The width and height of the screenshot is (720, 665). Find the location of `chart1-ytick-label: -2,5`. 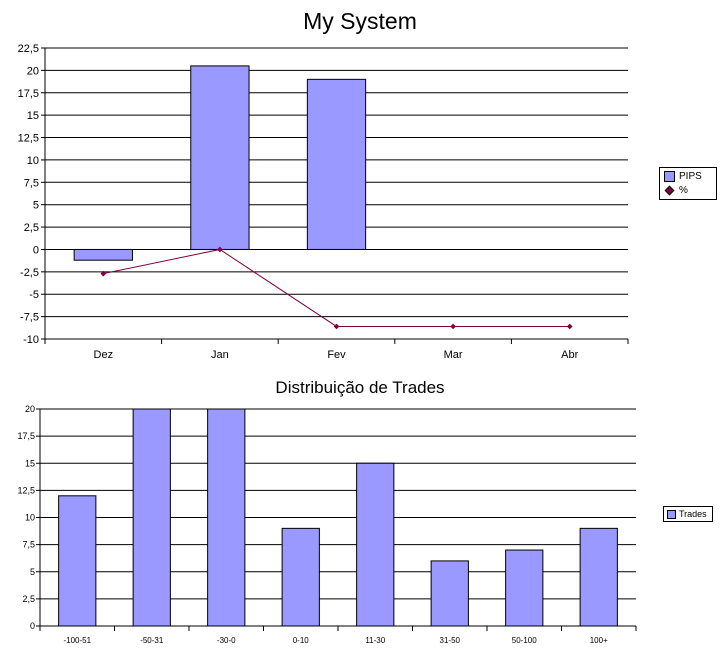

chart1-ytick-label: -2,5 is located at coordinates (29, 273).